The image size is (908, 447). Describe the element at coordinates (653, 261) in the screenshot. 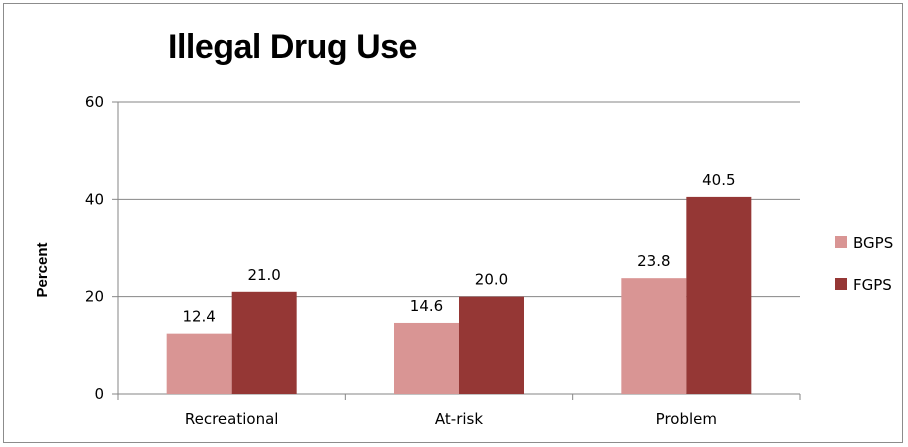

I see `data-label: 23.8` at that location.